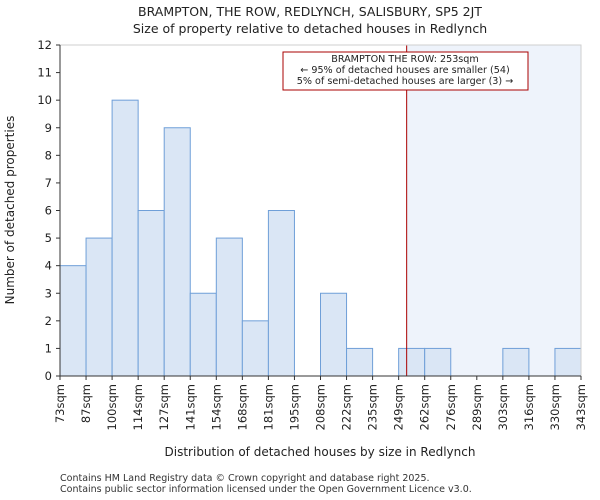 The width and height of the screenshot is (600, 500). Describe the element at coordinates (125, 238) in the screenshot. I see `bar-100sqm` at that location.